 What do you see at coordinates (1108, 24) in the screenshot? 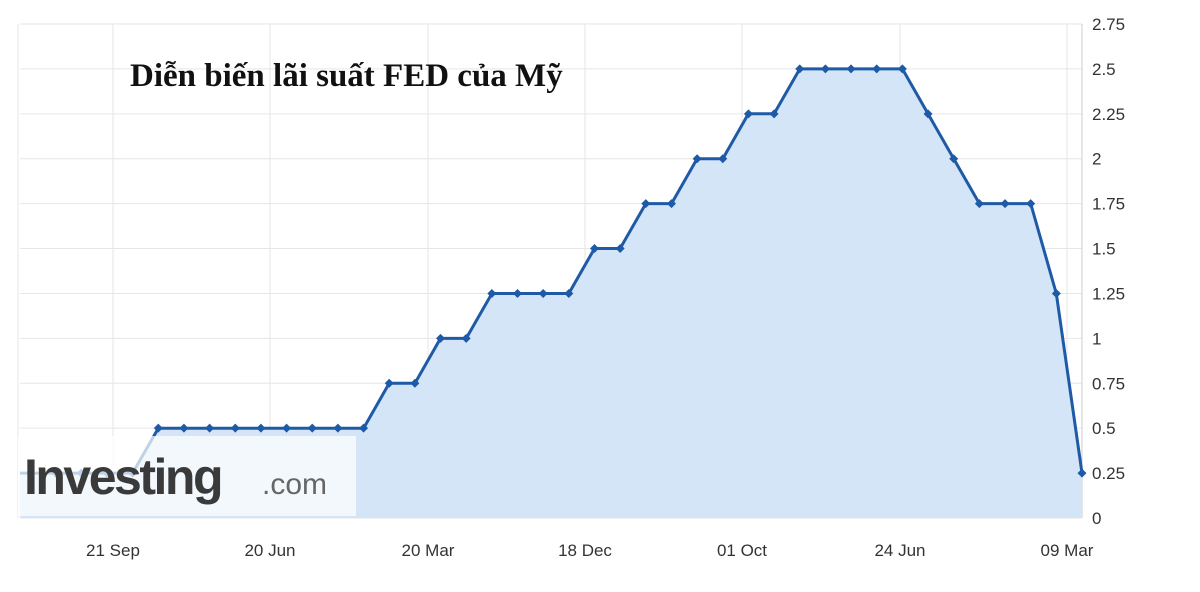
I see `y-tick-label: 2.75` at bounding box center [1108, 24].